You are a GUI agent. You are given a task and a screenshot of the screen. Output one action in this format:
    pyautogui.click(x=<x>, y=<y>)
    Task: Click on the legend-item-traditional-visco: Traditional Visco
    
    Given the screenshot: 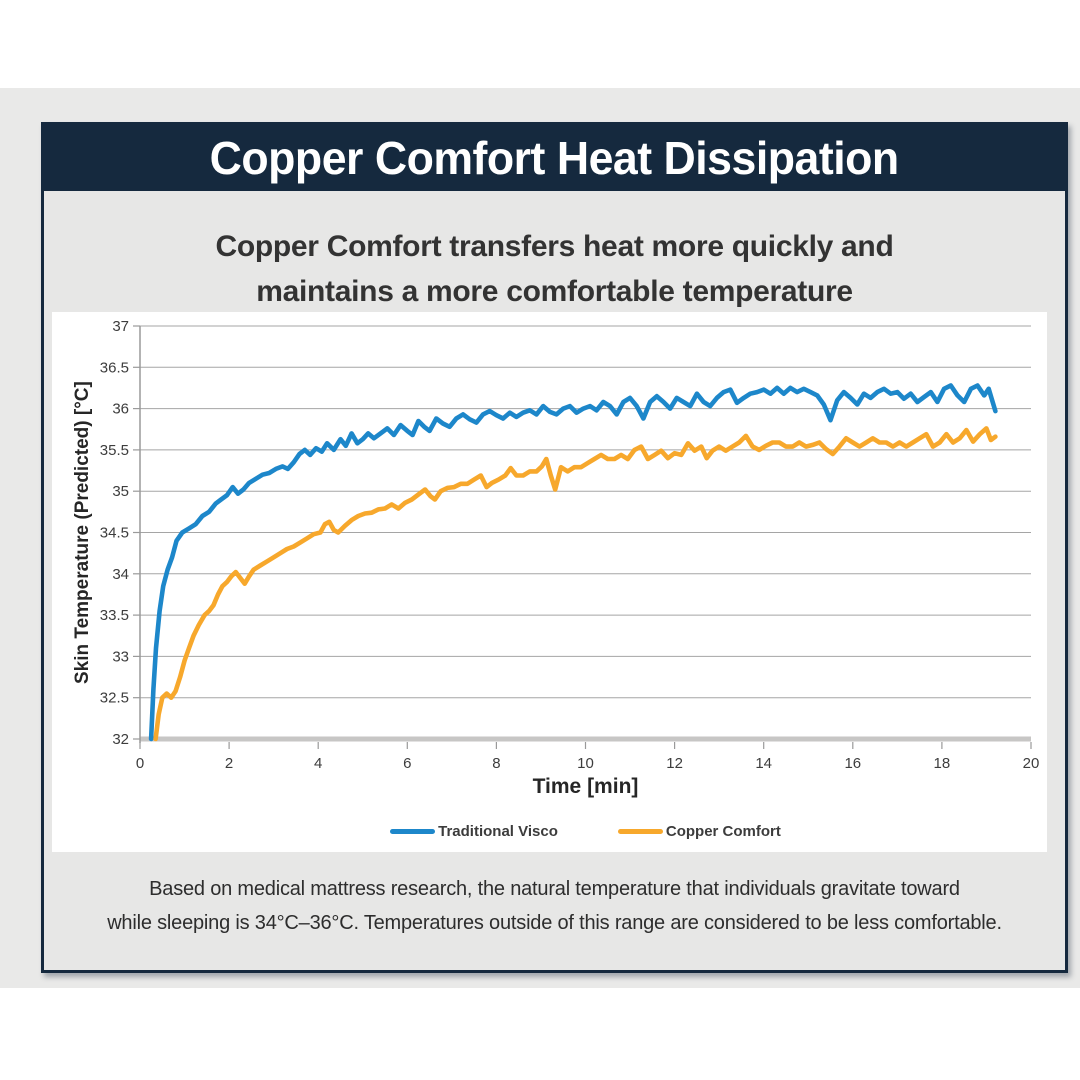 What is the action you would take?
    pyautogui.click(x=474, y=831)
    